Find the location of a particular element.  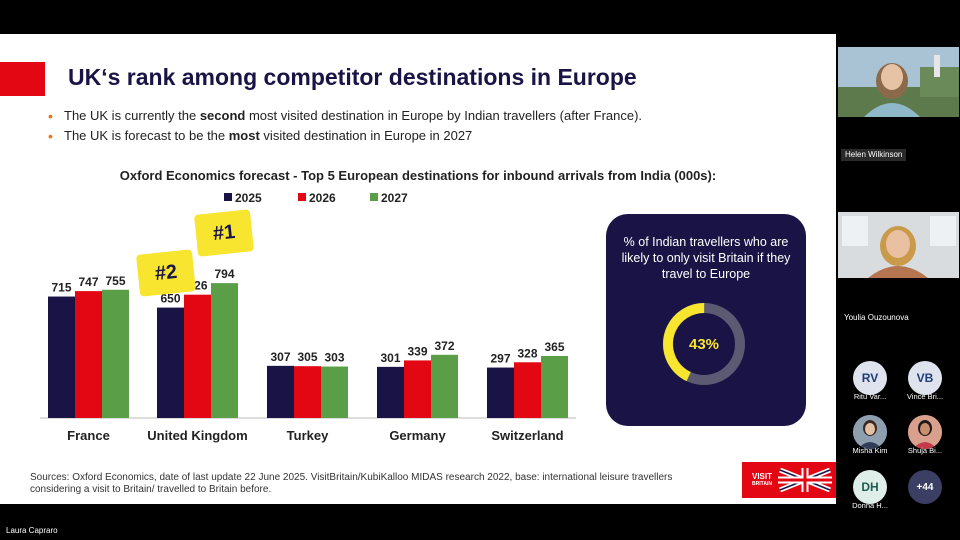

rank-badge-2: #2 is located at coordinates (166, 273).